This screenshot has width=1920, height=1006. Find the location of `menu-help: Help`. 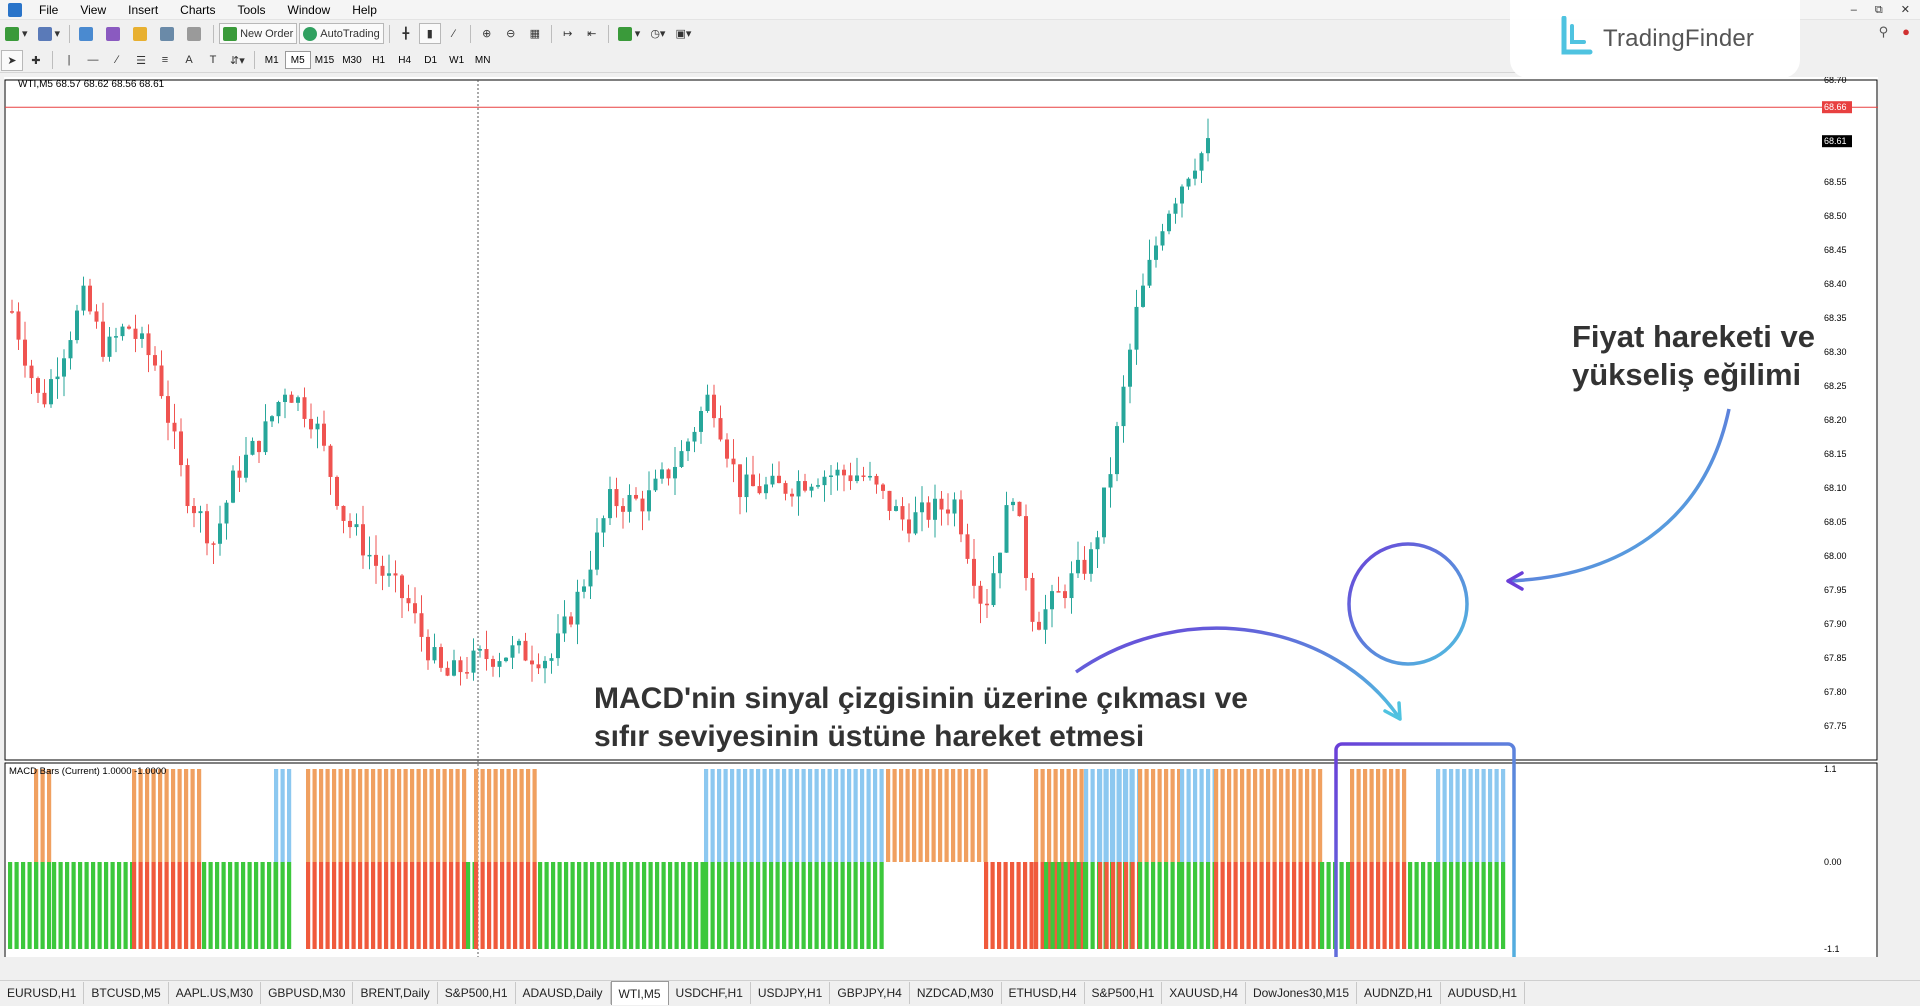

menu-help: Help is located at coordinates (364, 9).